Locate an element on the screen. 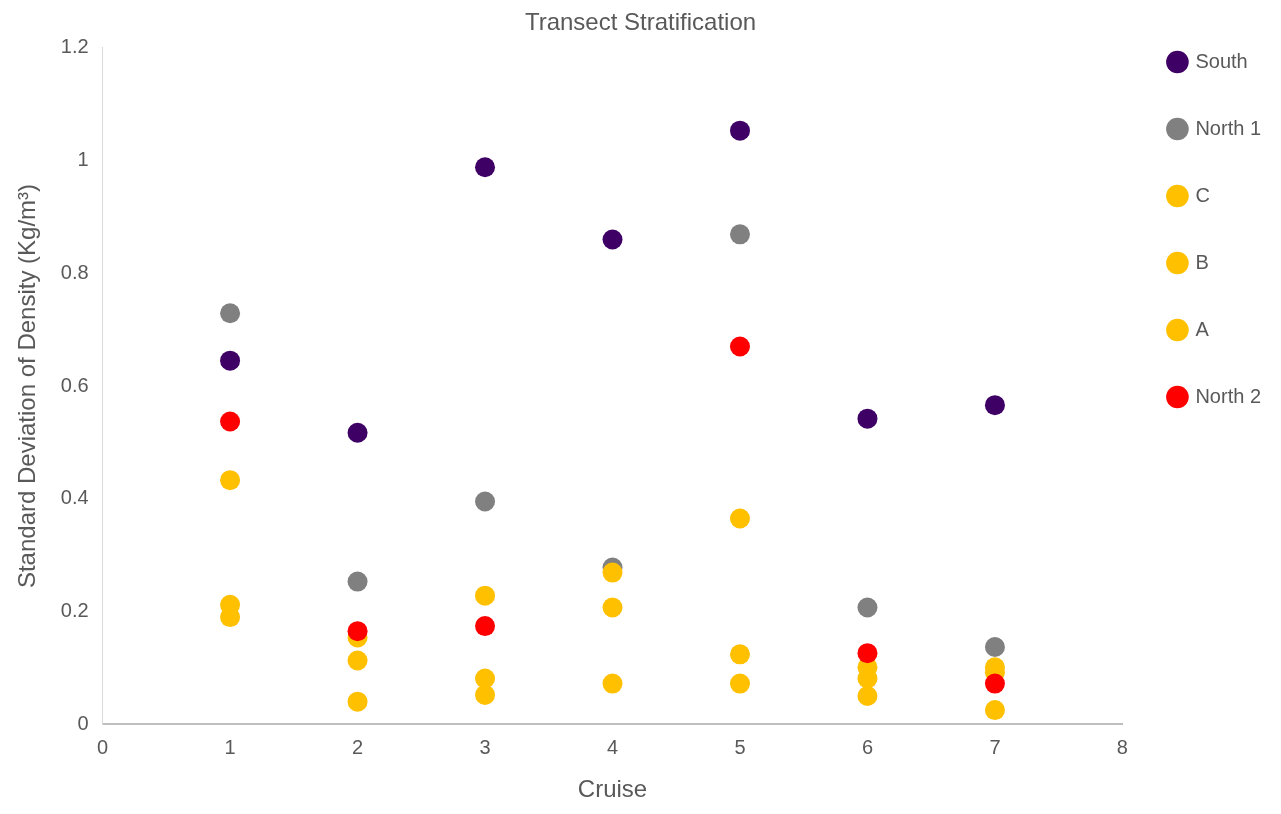 The width and height of the screenshot is (1281, 814). legend-label: C is located at coordinates (1202, 194).